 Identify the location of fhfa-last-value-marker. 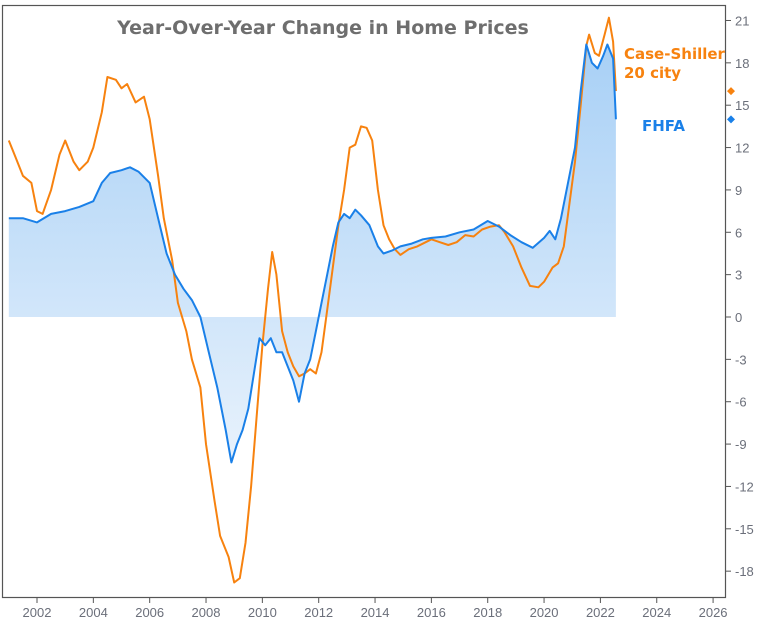
(731, 119).